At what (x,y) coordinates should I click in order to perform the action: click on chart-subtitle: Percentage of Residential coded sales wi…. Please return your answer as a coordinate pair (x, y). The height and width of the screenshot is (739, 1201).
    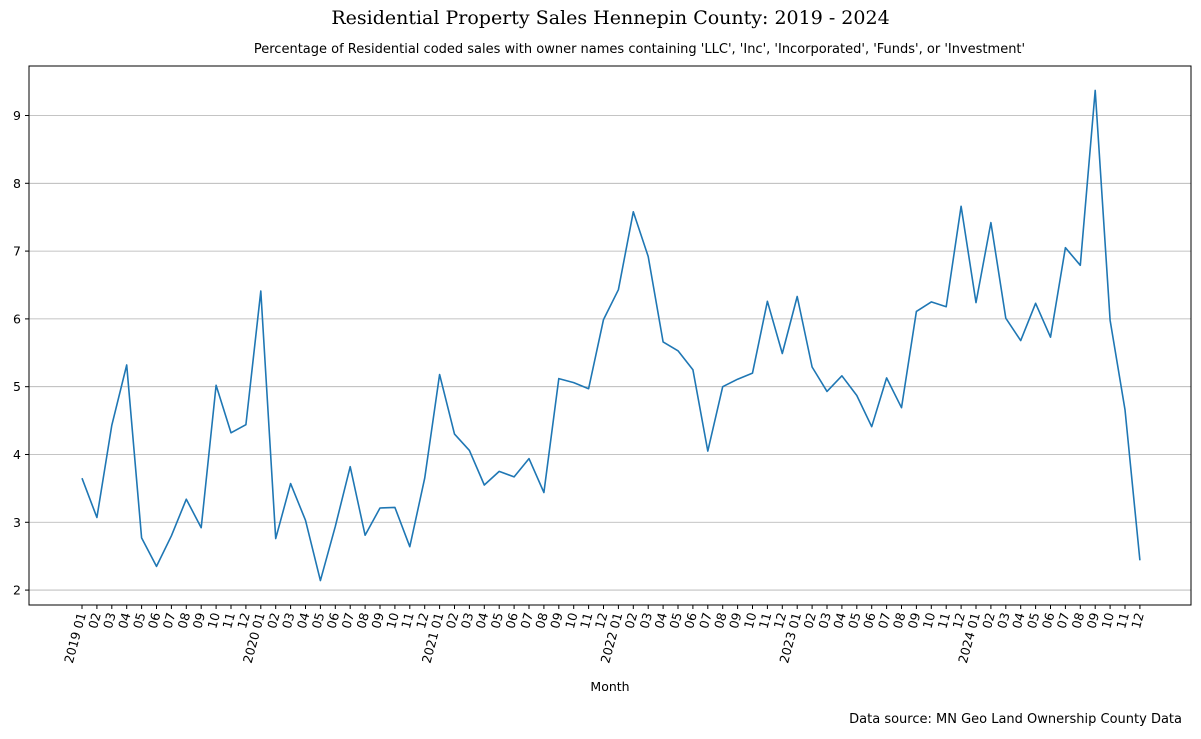
    Looking at the image, I should click on (639, 49).